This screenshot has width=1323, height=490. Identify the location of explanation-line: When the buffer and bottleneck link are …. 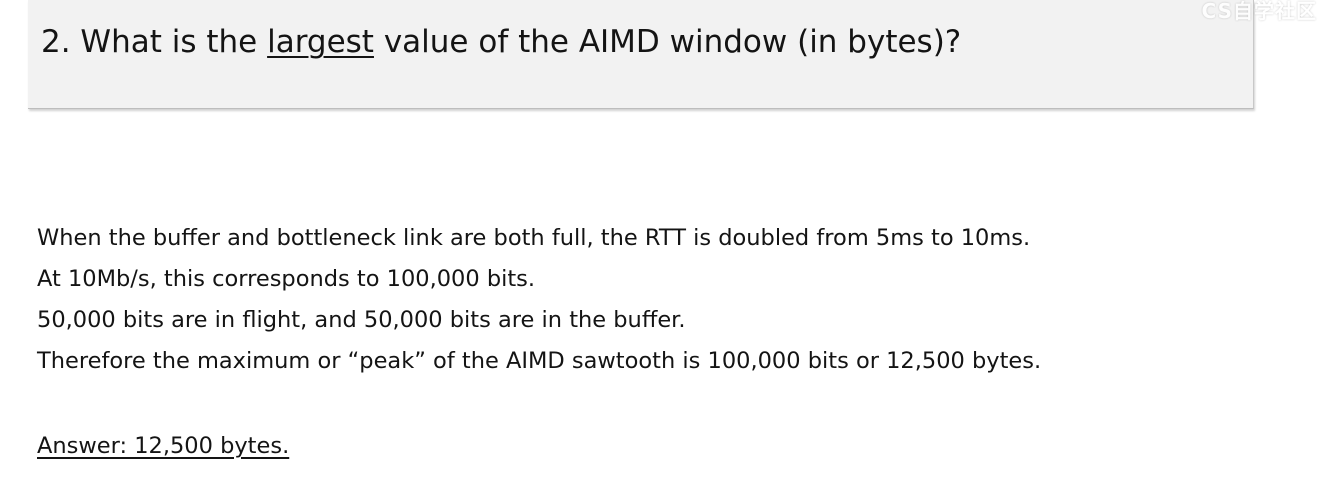
(534, 238).